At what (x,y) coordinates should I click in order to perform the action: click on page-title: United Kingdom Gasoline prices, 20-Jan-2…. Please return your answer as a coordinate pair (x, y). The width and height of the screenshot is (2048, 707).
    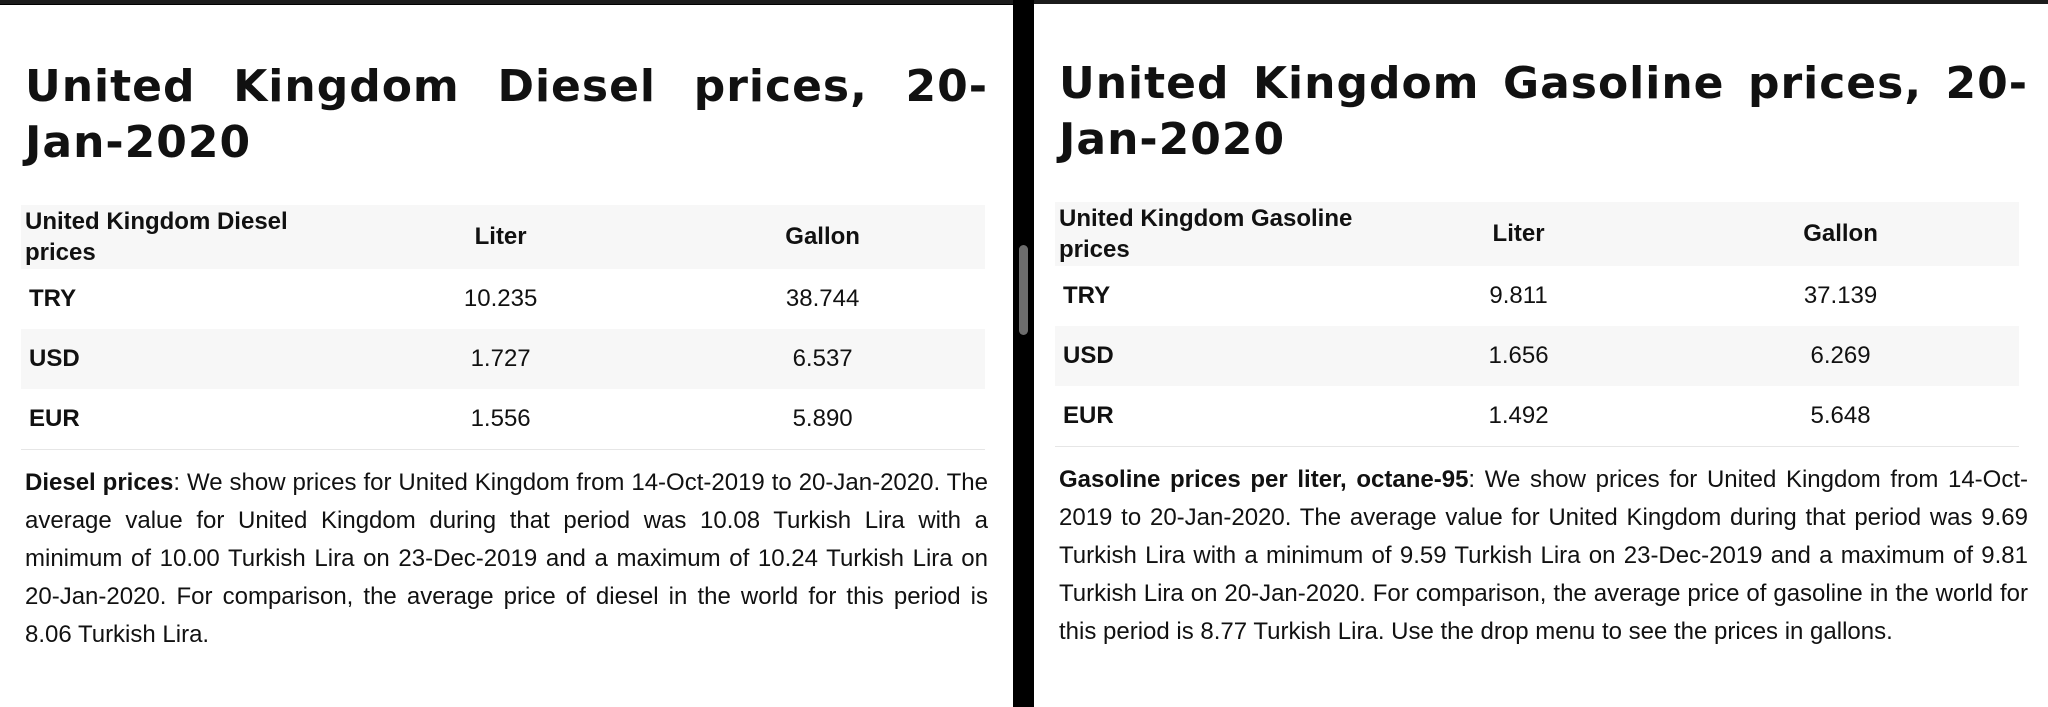
    Looking at the image, I should click on (1543, 111).